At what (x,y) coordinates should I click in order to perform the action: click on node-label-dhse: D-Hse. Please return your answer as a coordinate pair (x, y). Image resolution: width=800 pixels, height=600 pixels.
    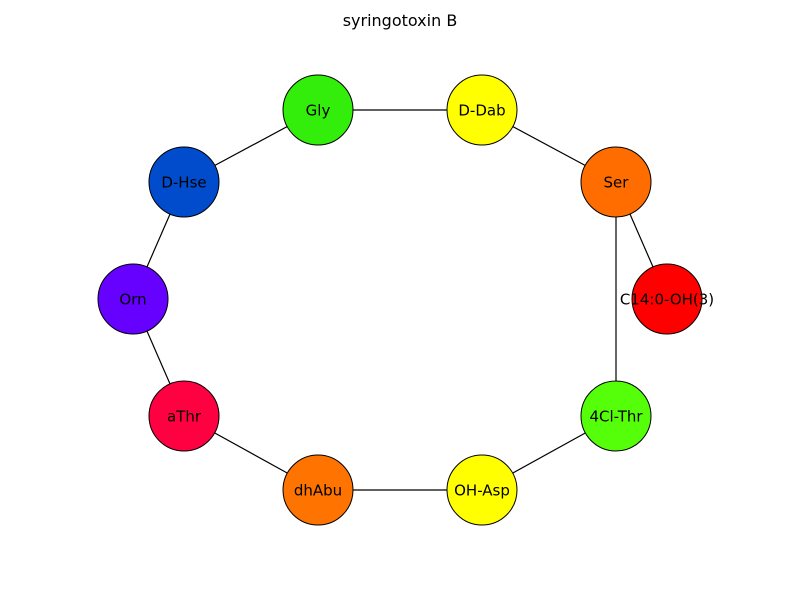
    Looking at the image, I should click on (183, 183).